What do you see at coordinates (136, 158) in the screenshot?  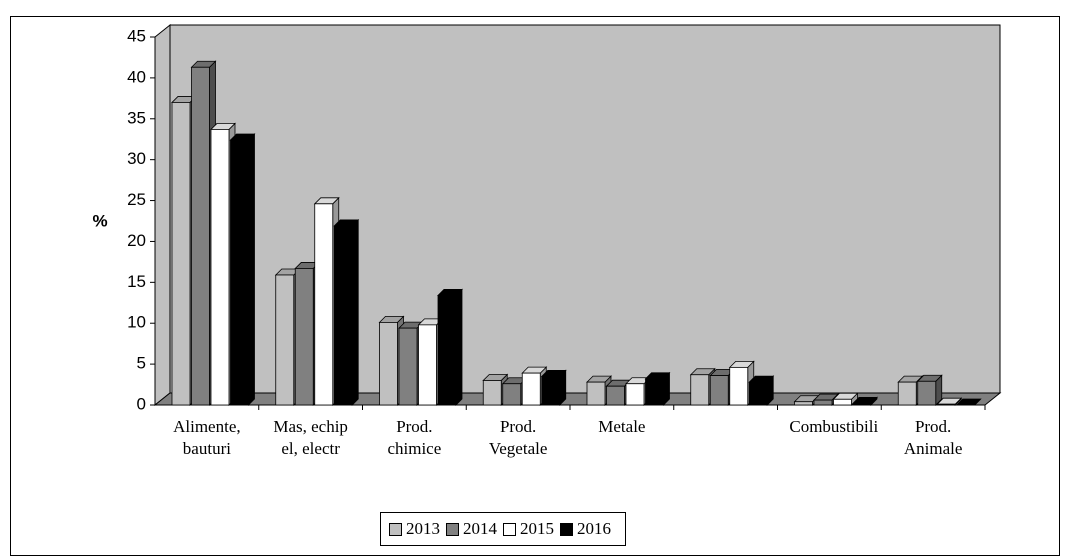 I see `y-tick-label: 30` at bounding box center [136, 158].